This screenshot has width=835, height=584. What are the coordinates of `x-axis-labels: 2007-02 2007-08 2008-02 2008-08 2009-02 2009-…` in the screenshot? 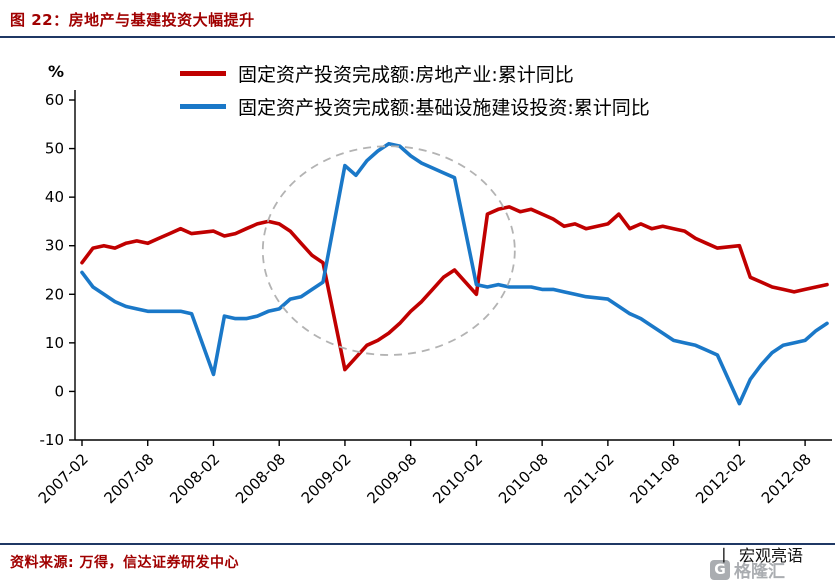 It's located at (425, 478).